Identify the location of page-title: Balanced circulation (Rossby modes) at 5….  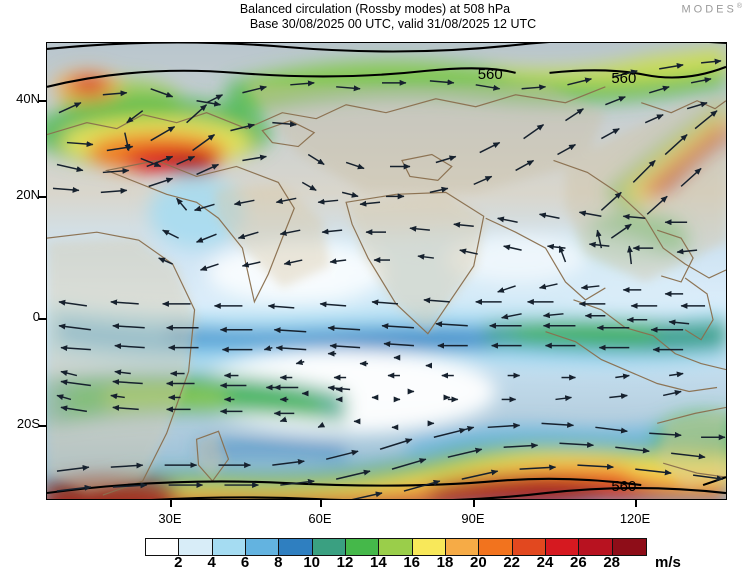
(375, 17).